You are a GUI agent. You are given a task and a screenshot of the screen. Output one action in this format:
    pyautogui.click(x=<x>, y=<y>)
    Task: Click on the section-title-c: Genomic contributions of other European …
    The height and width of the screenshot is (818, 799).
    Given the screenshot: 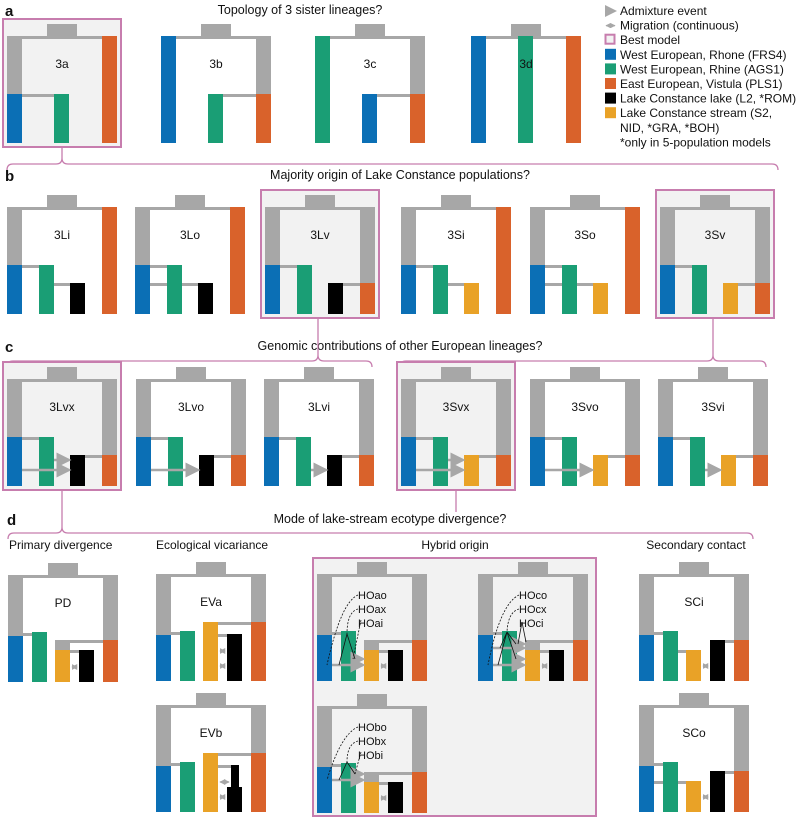 What is the action you would take?
    pyautogui.click(x=400, y=346)
    